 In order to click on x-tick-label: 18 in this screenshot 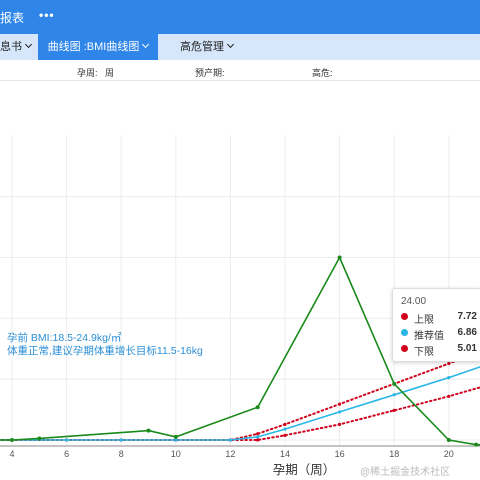, I will do `click(394, 454)`.